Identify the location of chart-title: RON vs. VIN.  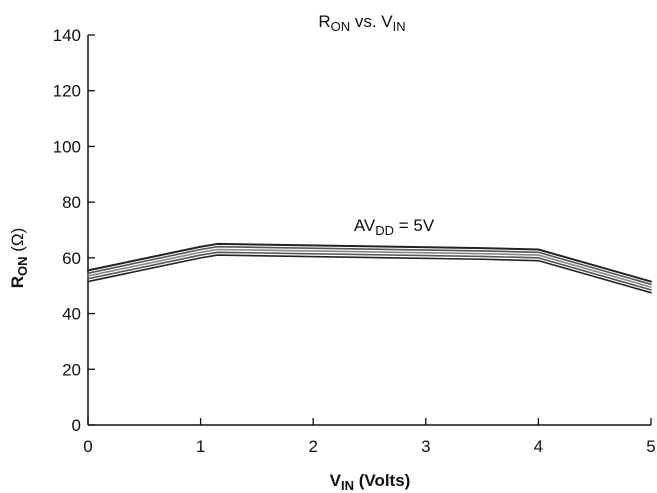
(361, 23).